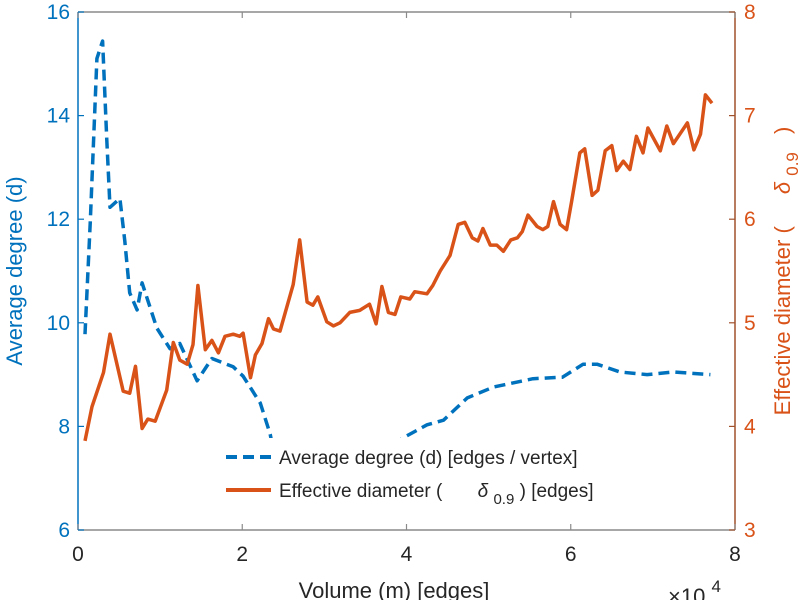 This screenshot has height=600, width=812. Describe the element at coordinates (750, 219) in the screenshot. I see `y-right-tick-label: 6` at that location.